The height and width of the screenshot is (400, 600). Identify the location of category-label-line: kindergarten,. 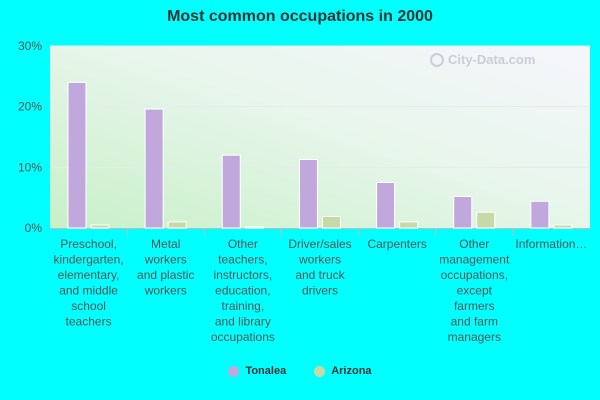
(89, 260).